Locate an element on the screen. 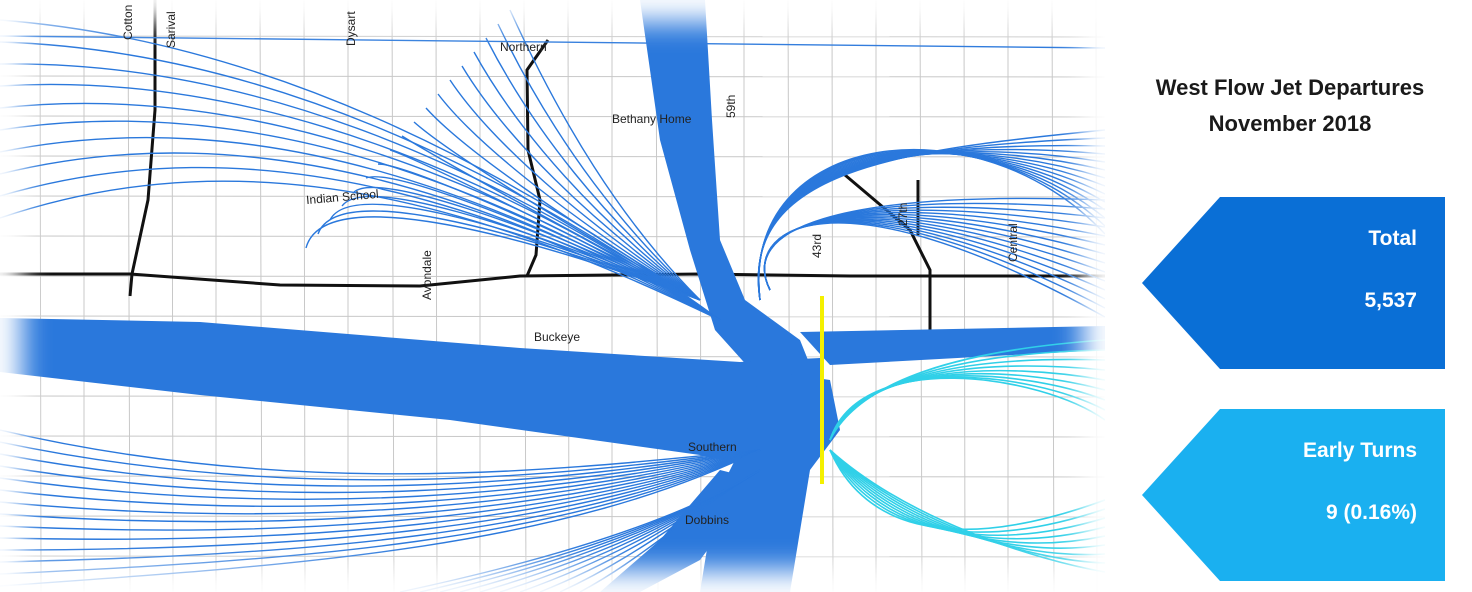  early-turn-tracks is located at coordinates (967, 456).